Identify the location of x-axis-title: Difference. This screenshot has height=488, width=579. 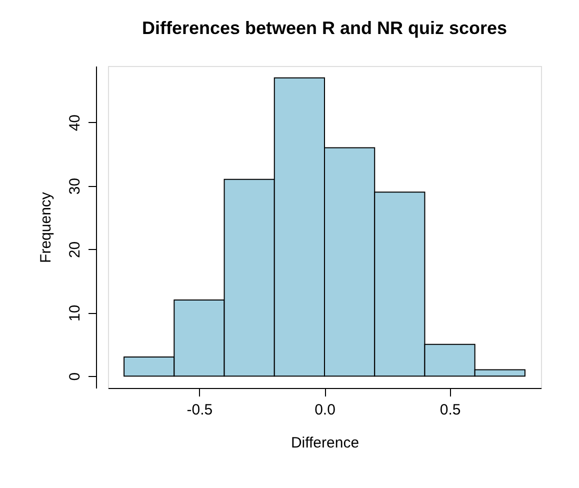
(325, 443).